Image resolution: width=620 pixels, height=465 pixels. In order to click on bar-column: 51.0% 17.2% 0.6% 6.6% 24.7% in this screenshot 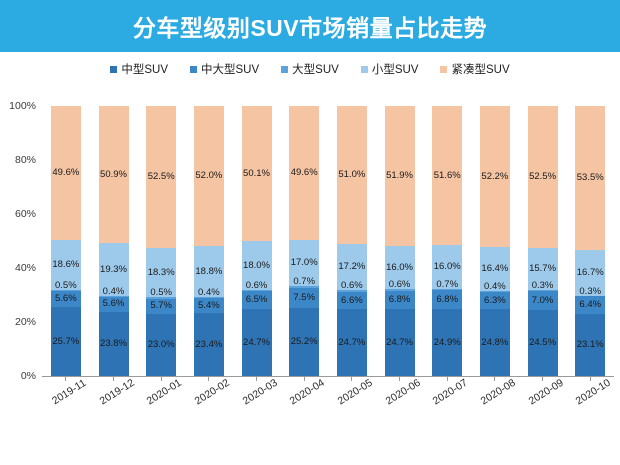, I will do `click(352, 241)`.